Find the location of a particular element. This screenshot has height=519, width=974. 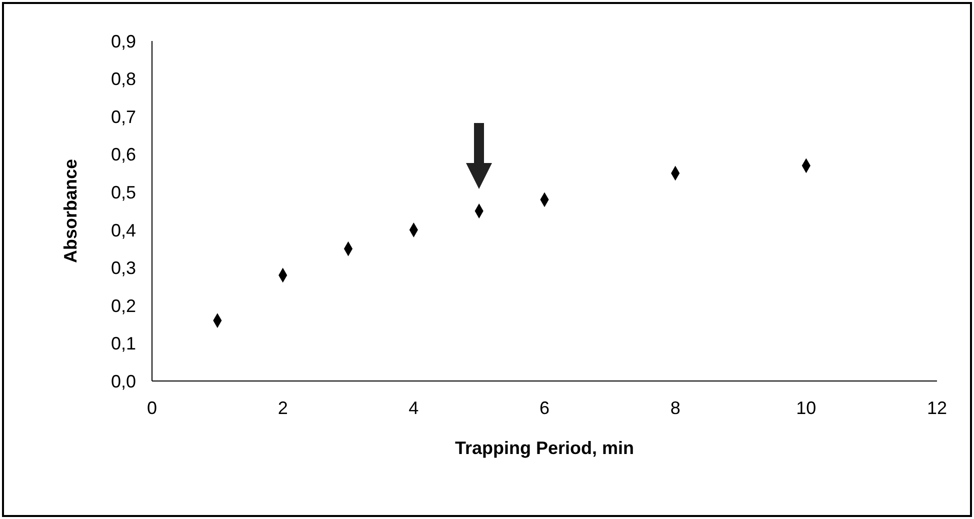

x-tick-label: 8 is located at coordinates (675, 408).